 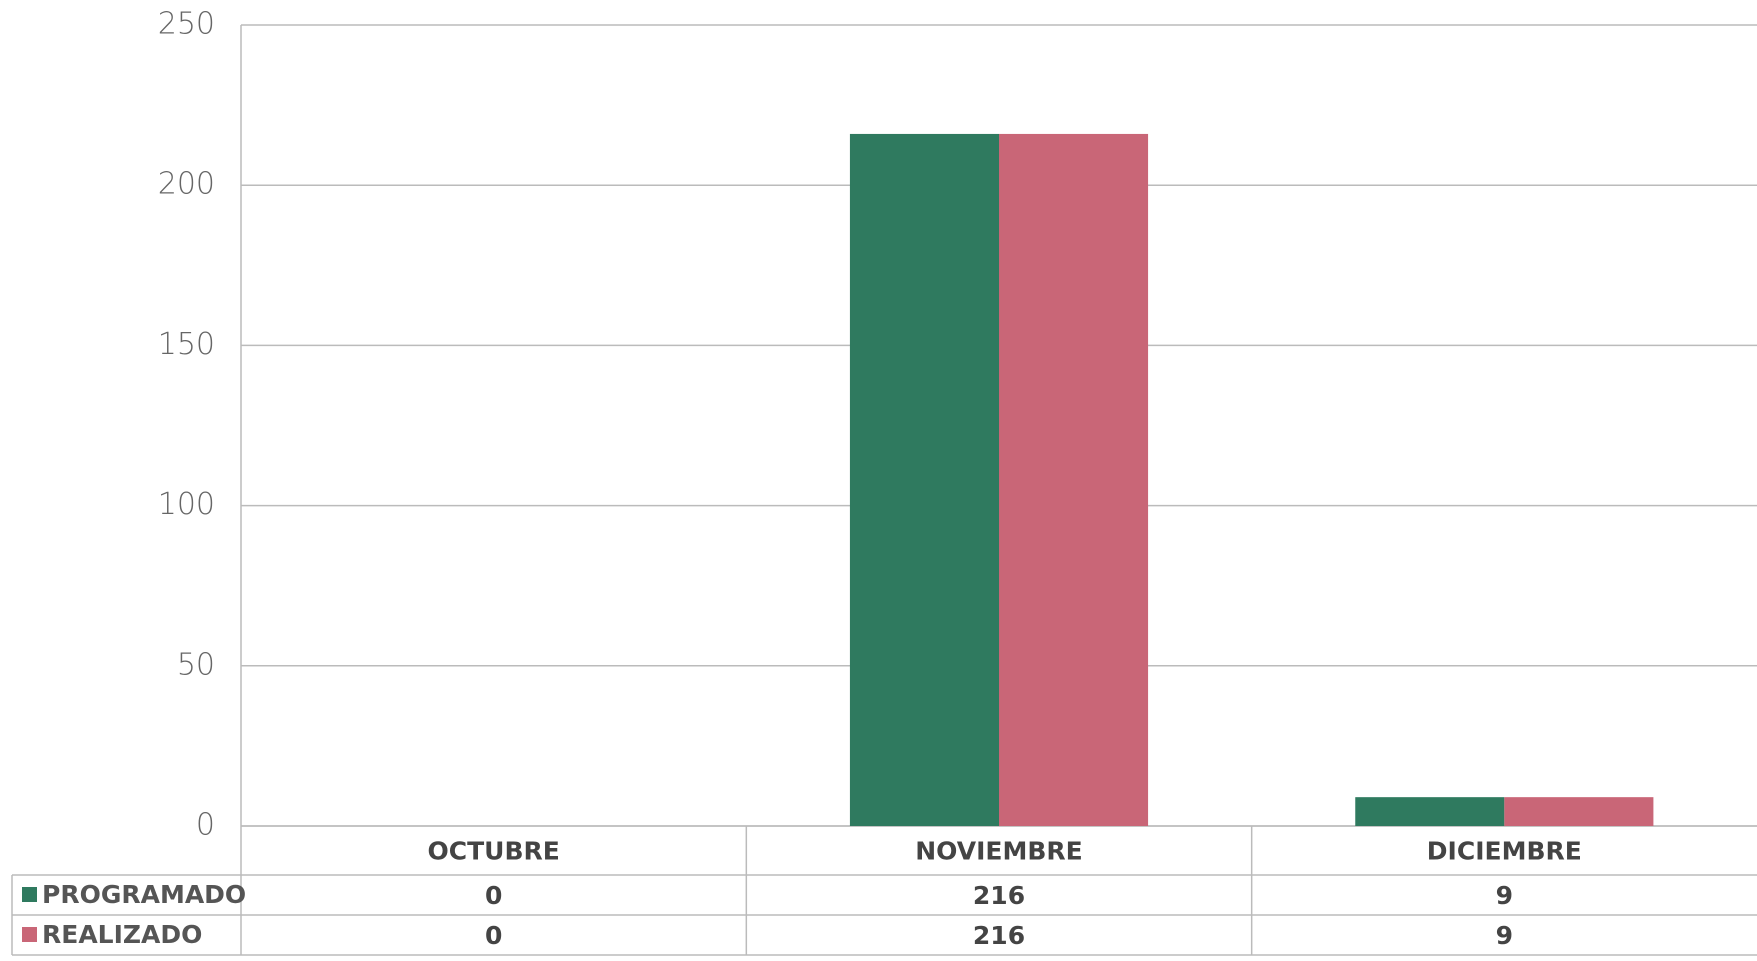 What do you see at coordinates (1504, 851) in the screenshot?
I see `x-tick-label: DICIEMBRE` at bounding box center [1504, 851].